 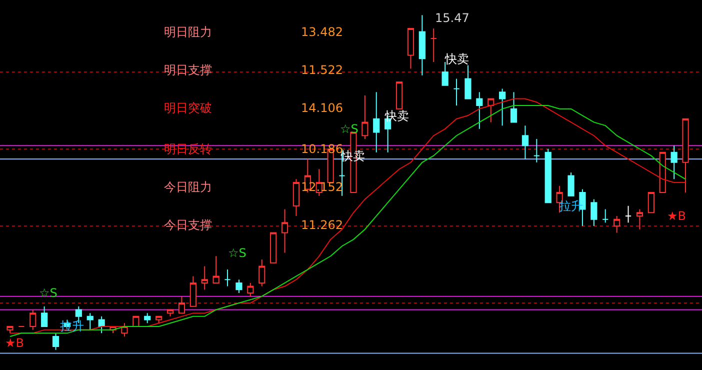 I want to click on annotation: 明日阻力, so click(x=188, y=32).